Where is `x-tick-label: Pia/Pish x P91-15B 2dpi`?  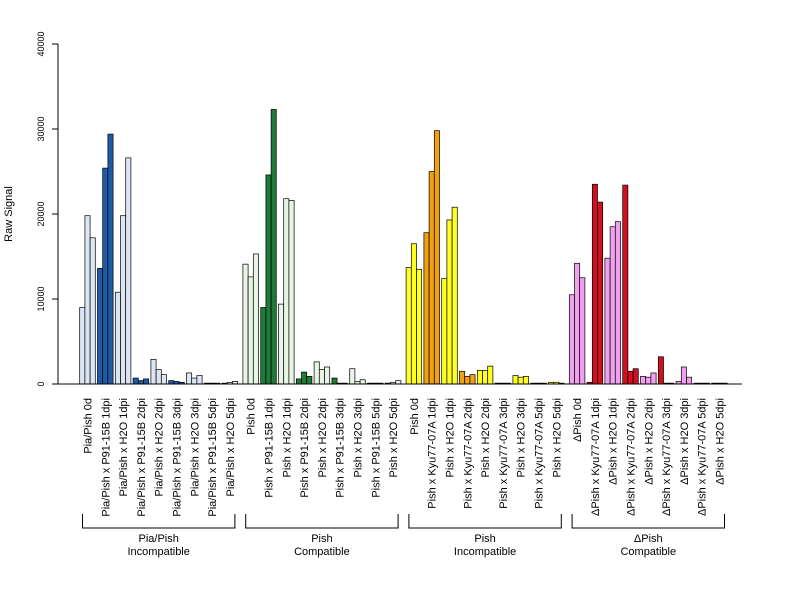
x-tick-label: Pia/Pish x P91-15B 2dpi is located at coordinates (142, 457).